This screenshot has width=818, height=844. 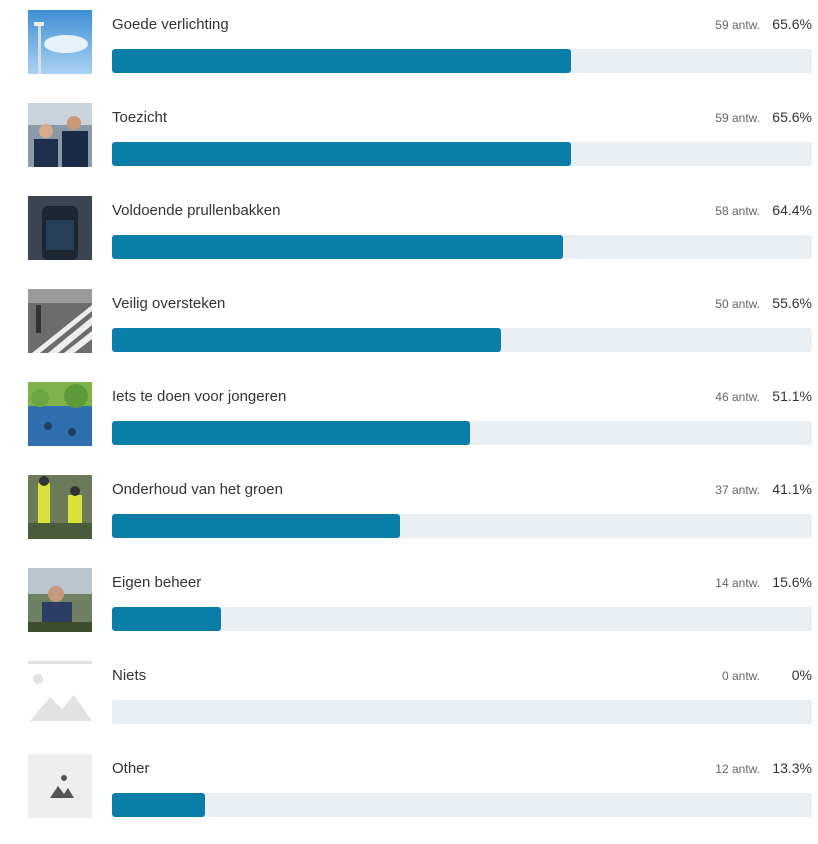 I want to click on option-label: Voldoende prullenbakken, so click(x=196, y=210).